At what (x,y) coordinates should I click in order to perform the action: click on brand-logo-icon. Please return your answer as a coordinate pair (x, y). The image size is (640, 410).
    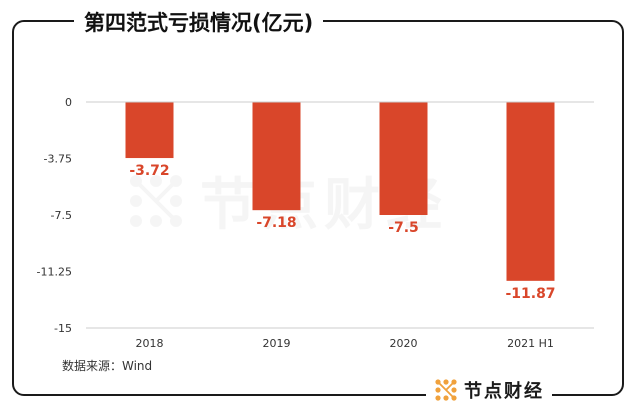
    Looking at the image, I should click on (446, 390).